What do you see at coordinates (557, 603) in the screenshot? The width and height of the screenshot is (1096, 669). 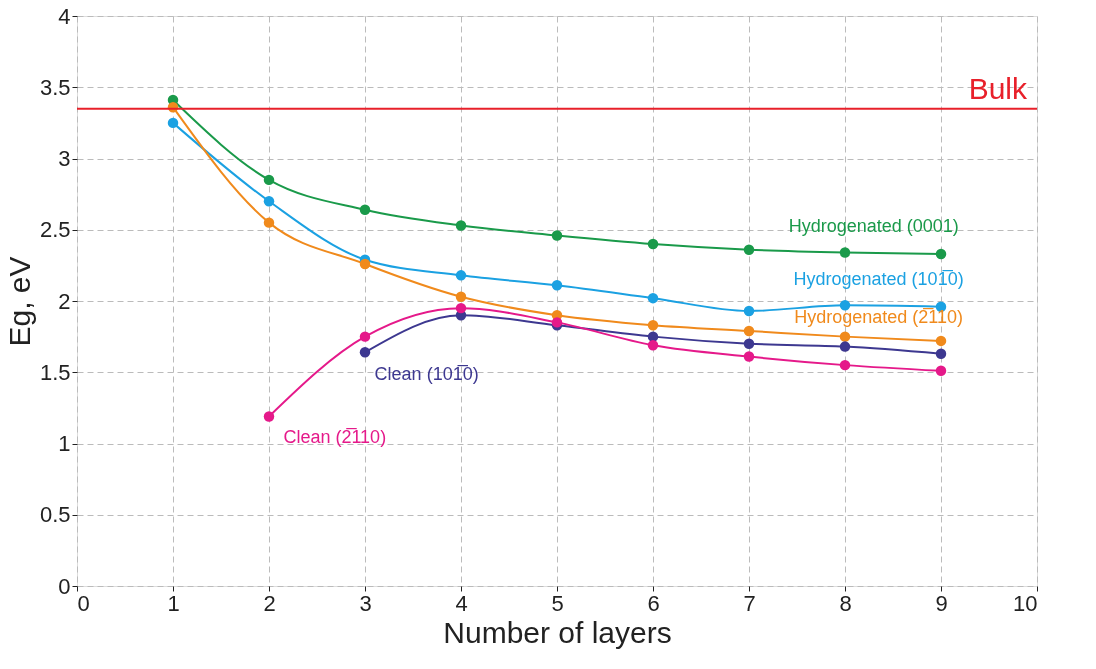 I see `x-tick-label: 5` at bounding box center [557, 603].